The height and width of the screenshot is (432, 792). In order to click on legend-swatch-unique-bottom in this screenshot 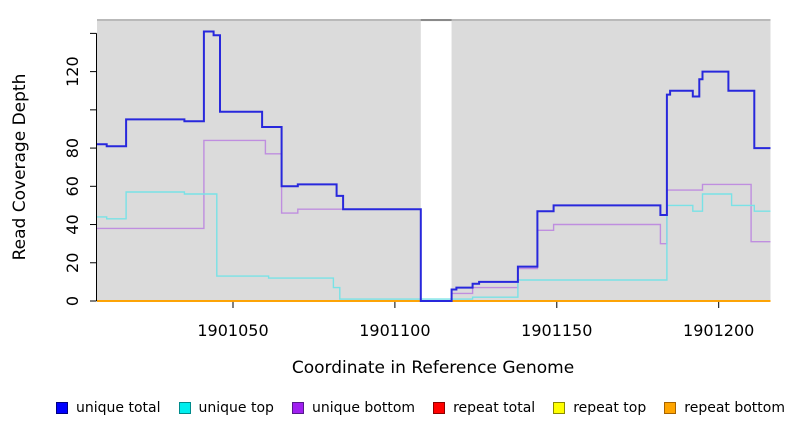, I will do `click(297, 408)`.